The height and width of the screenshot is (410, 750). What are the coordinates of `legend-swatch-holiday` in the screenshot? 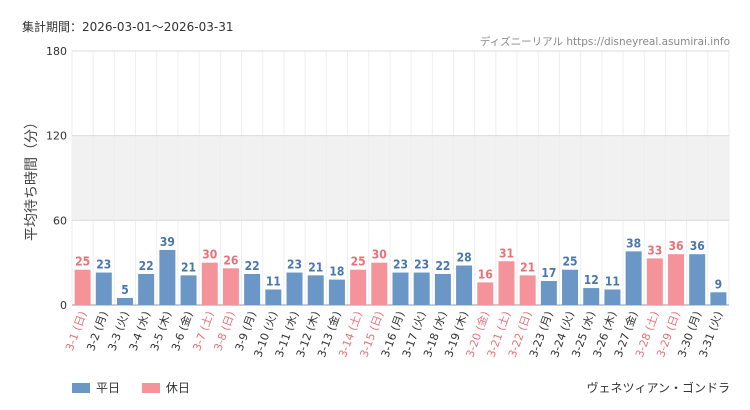 It's located at (150, 388).